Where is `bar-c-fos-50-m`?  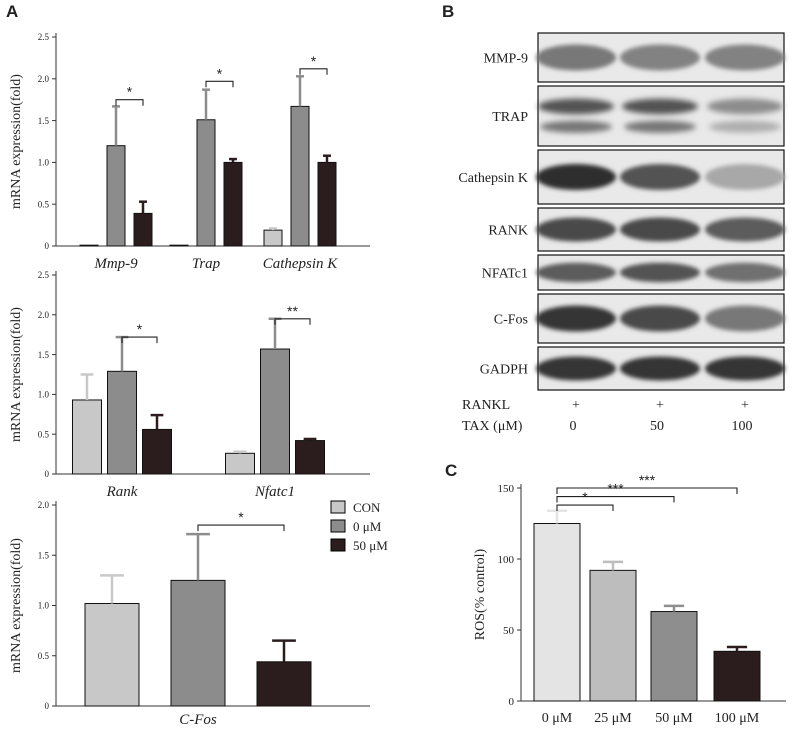 bar-c-fos-50-m is located at coordinates (284, 684).